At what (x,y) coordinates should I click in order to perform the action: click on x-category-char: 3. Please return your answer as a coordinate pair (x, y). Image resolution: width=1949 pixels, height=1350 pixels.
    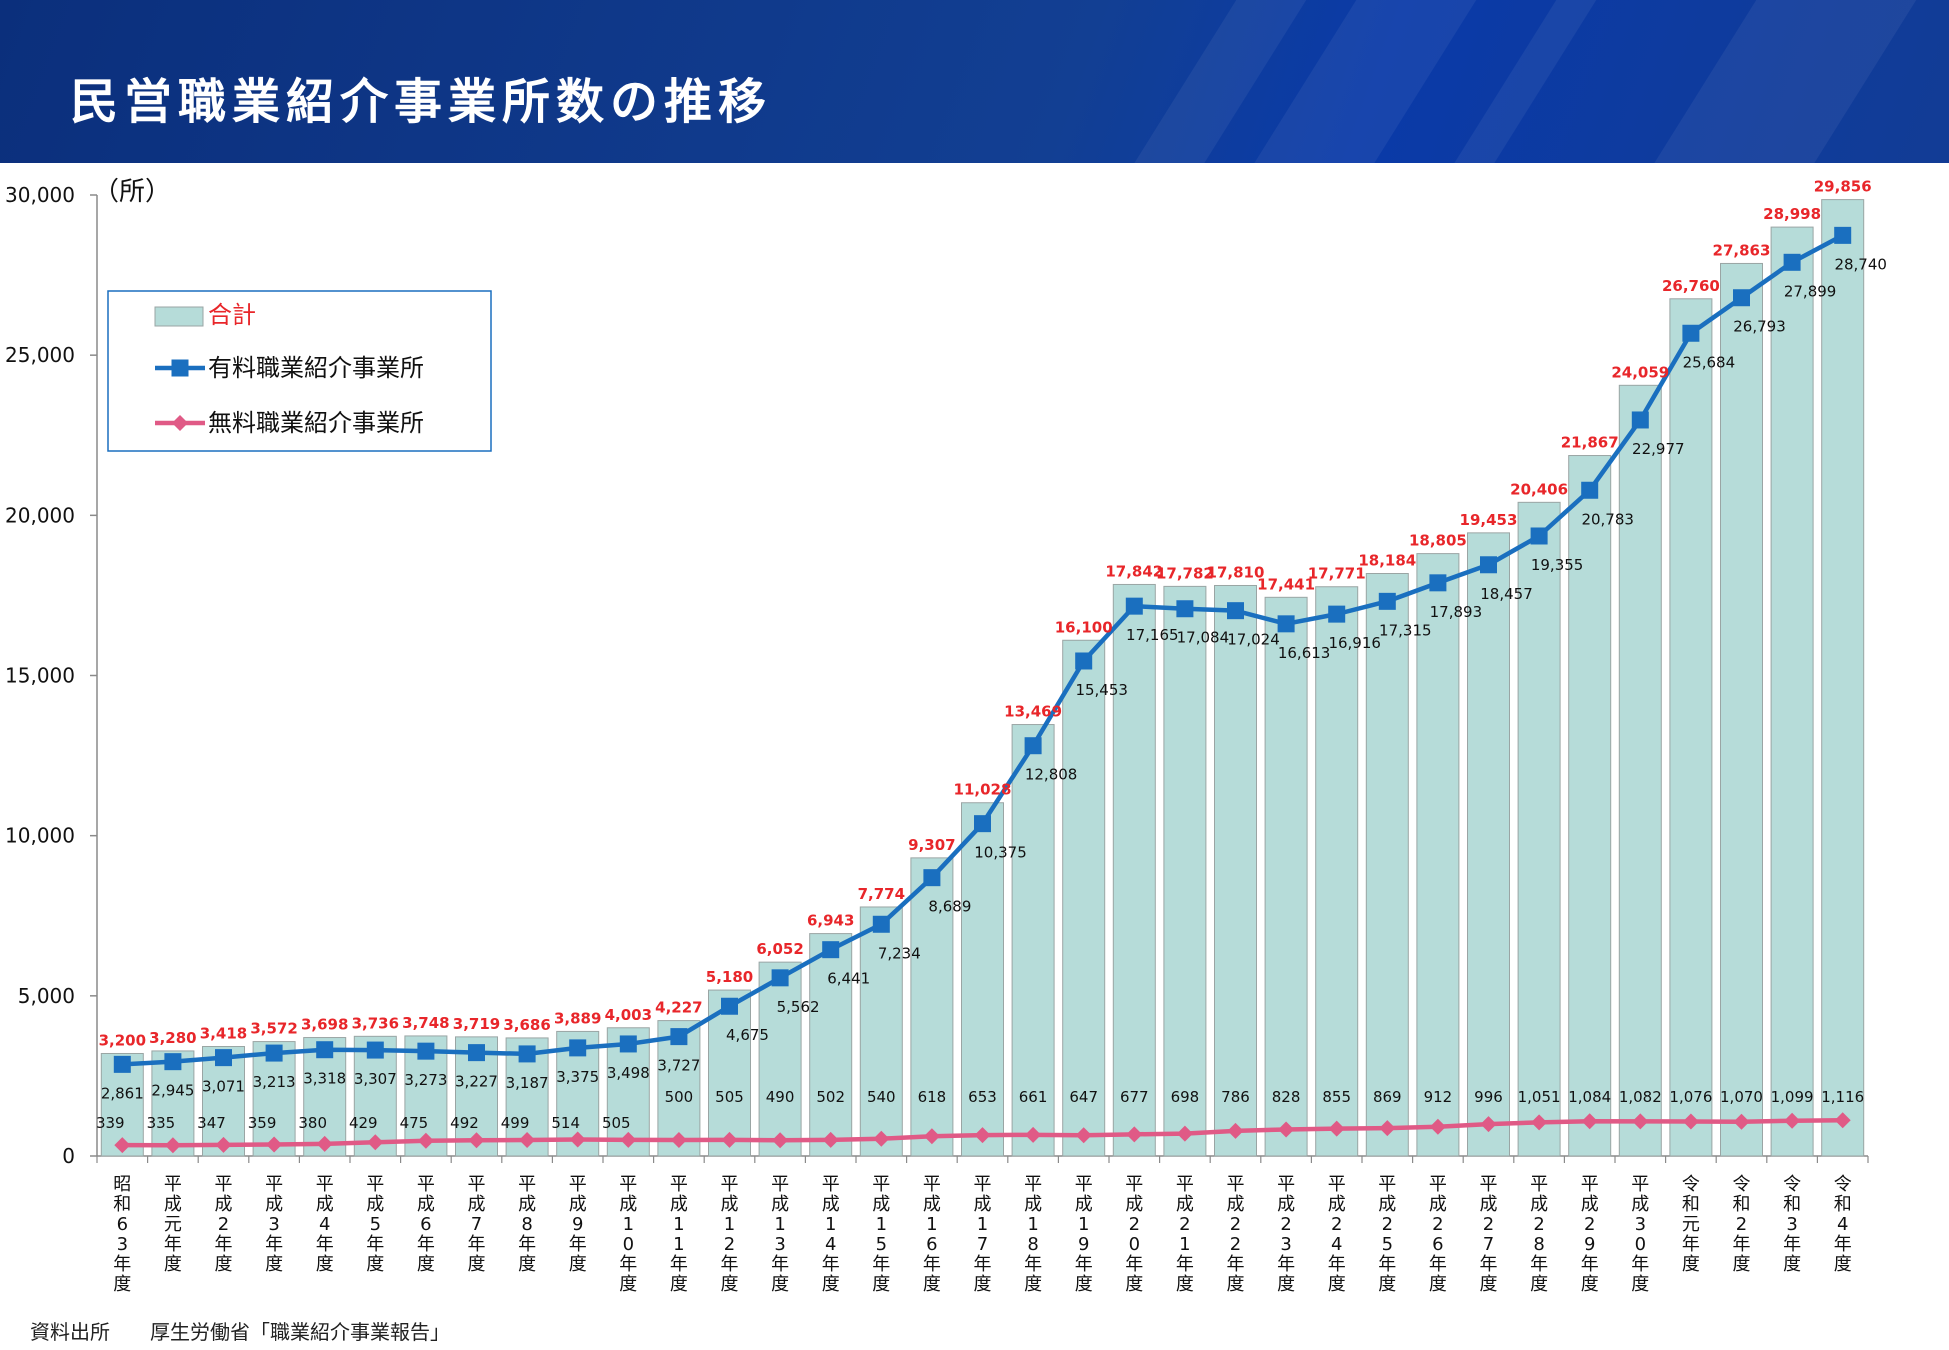
    Looking at the image, I should click on (1285, 1244).